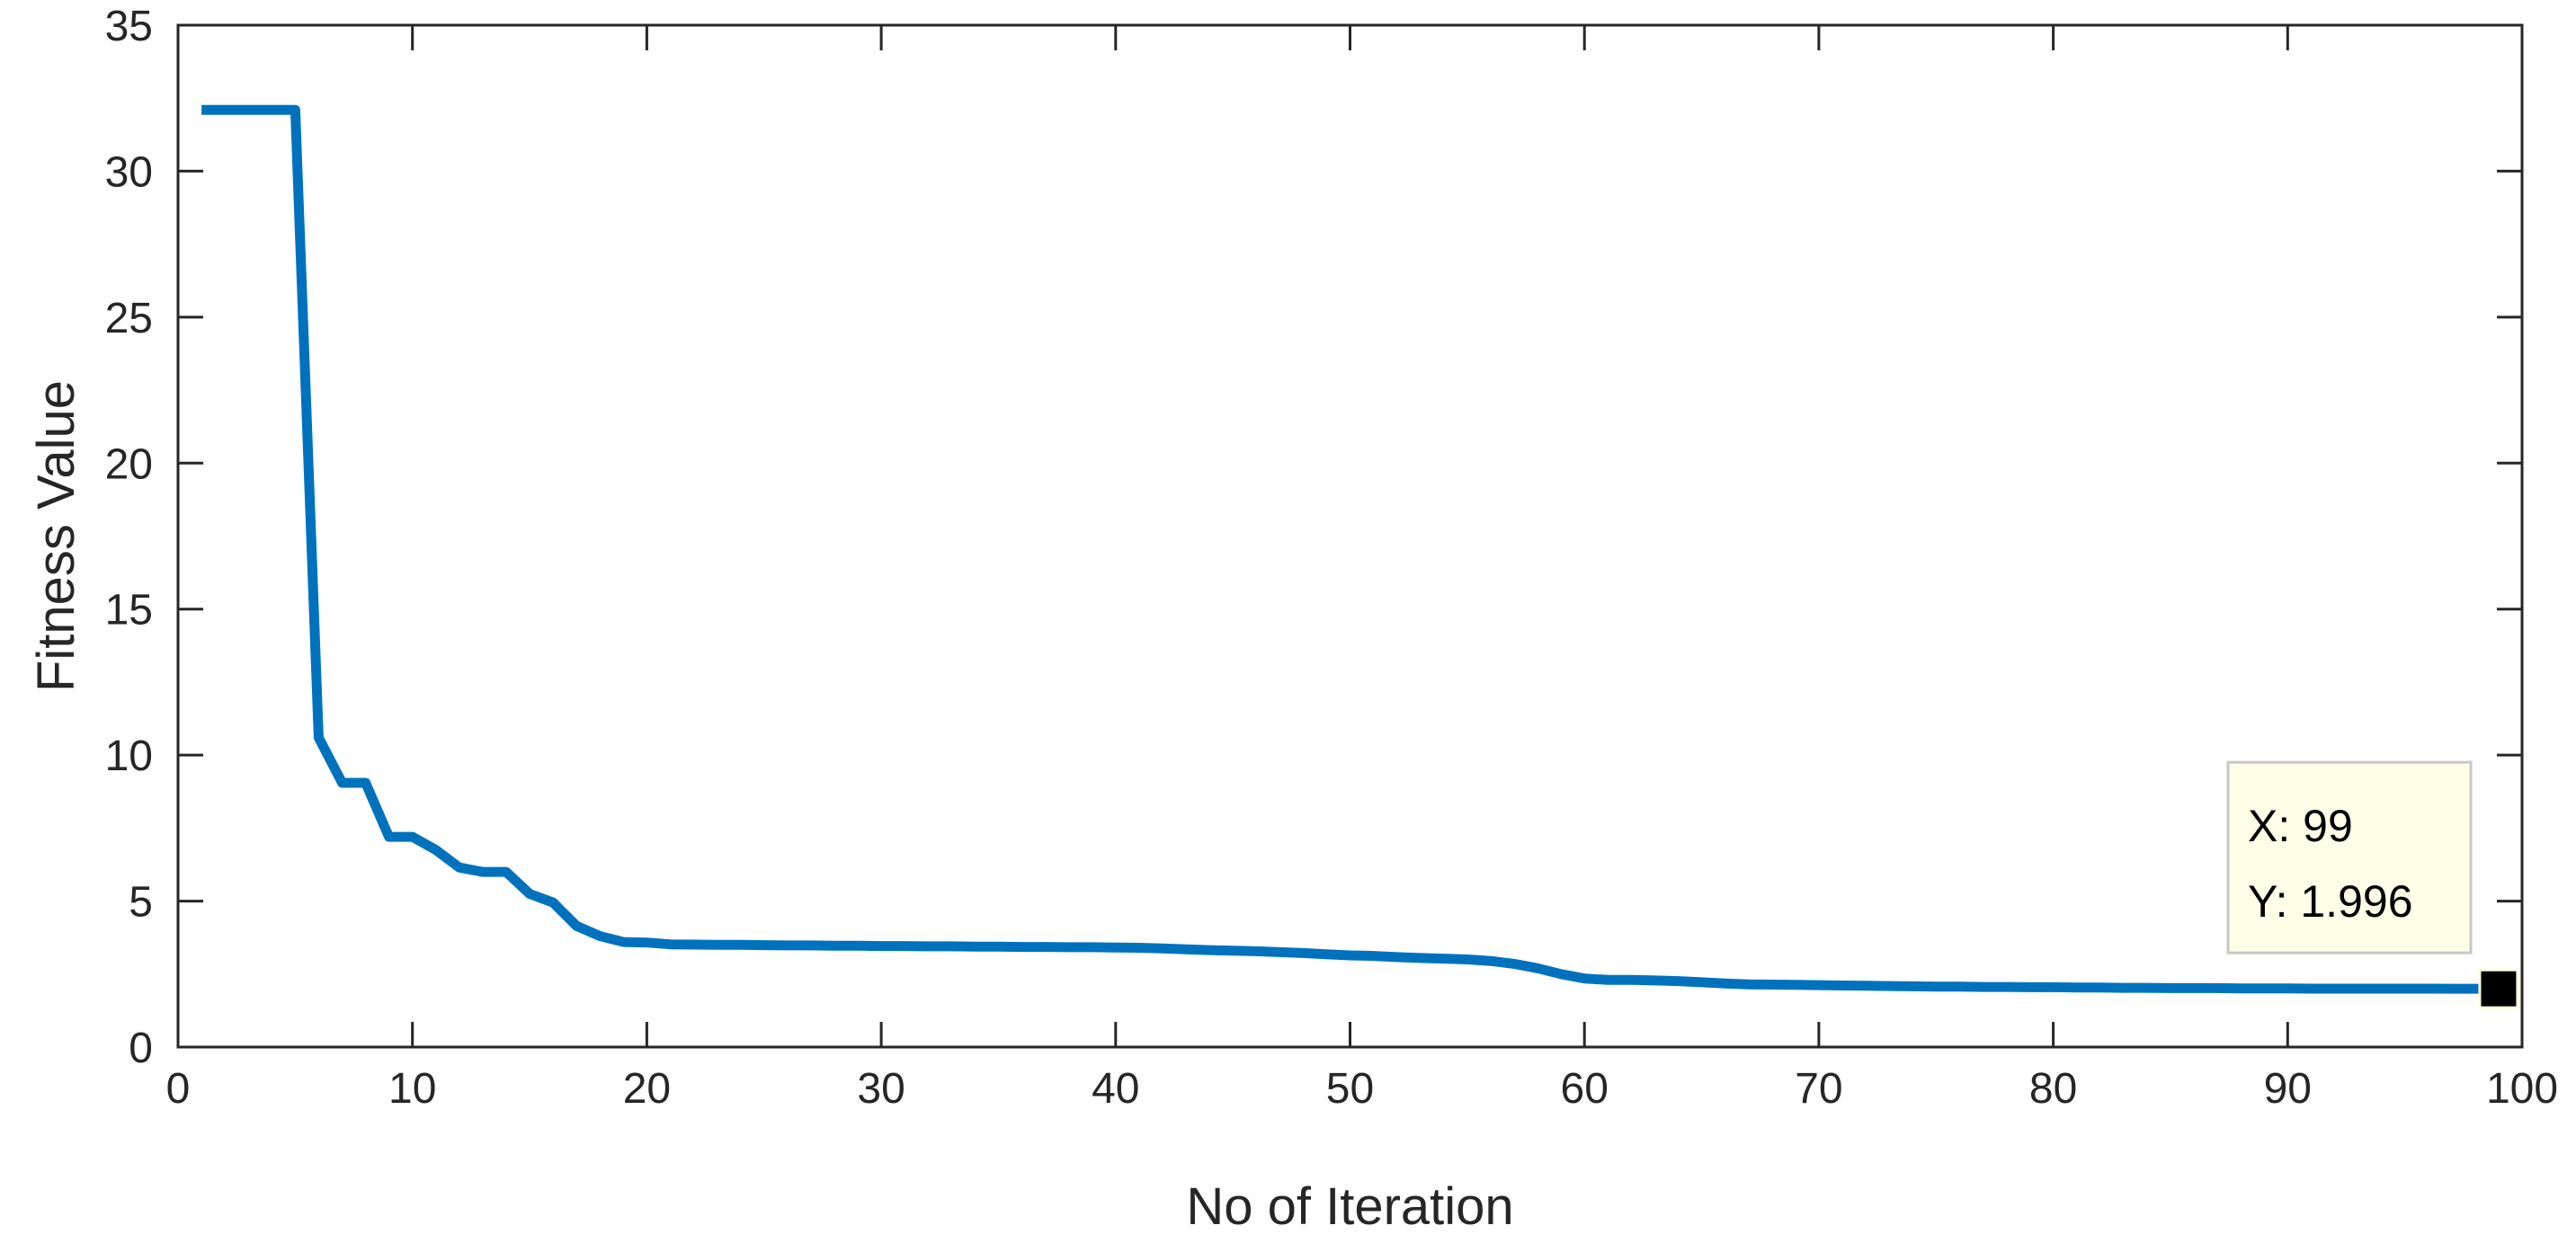 Image resolution: width=2576 pixels, height=1243 pixels. What do you see at coordinates (2331, 901) in the screenshot?
I see `datatip-y-text: Y: 1.996` at bounding box center [2331, 901].